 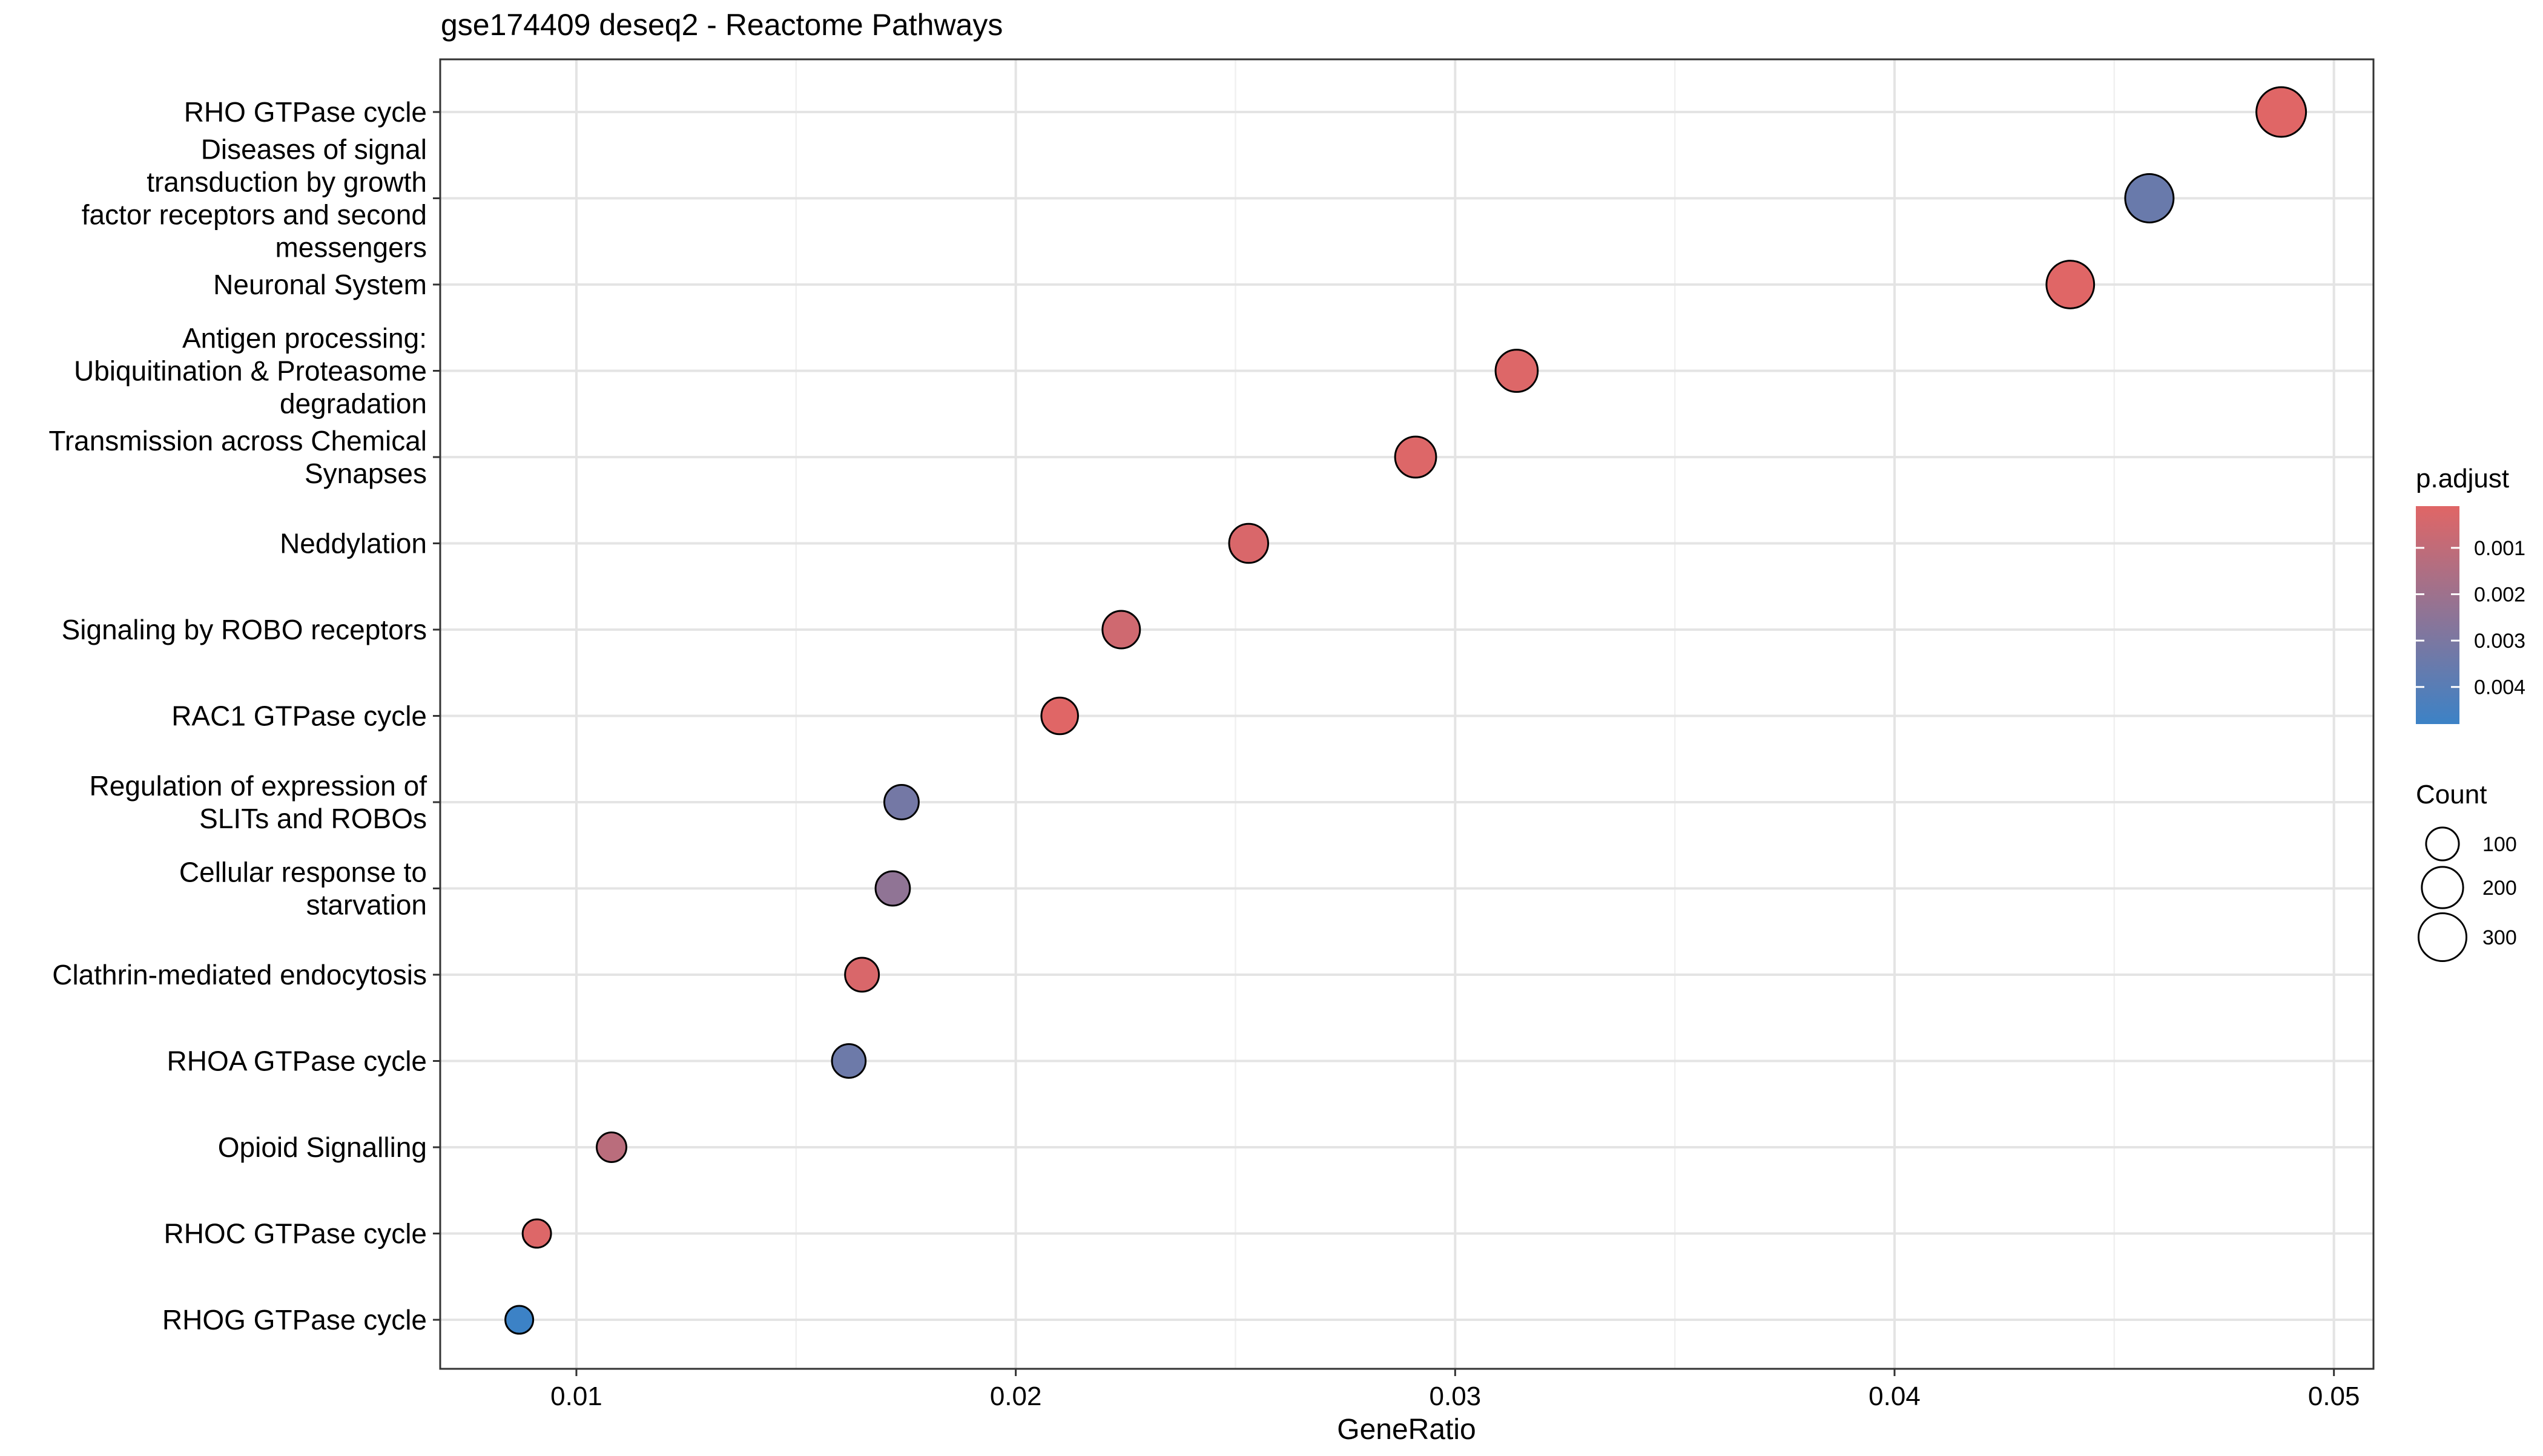 I want to click on y-tick-label-line: RHOA GTPase cycle, so click(x=297, y=1061).